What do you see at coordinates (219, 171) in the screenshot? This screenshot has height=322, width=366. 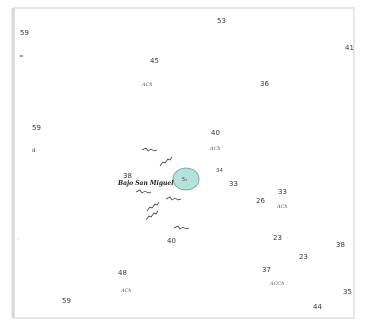 I see `sounding: 34` at bounding box center [219, 171].